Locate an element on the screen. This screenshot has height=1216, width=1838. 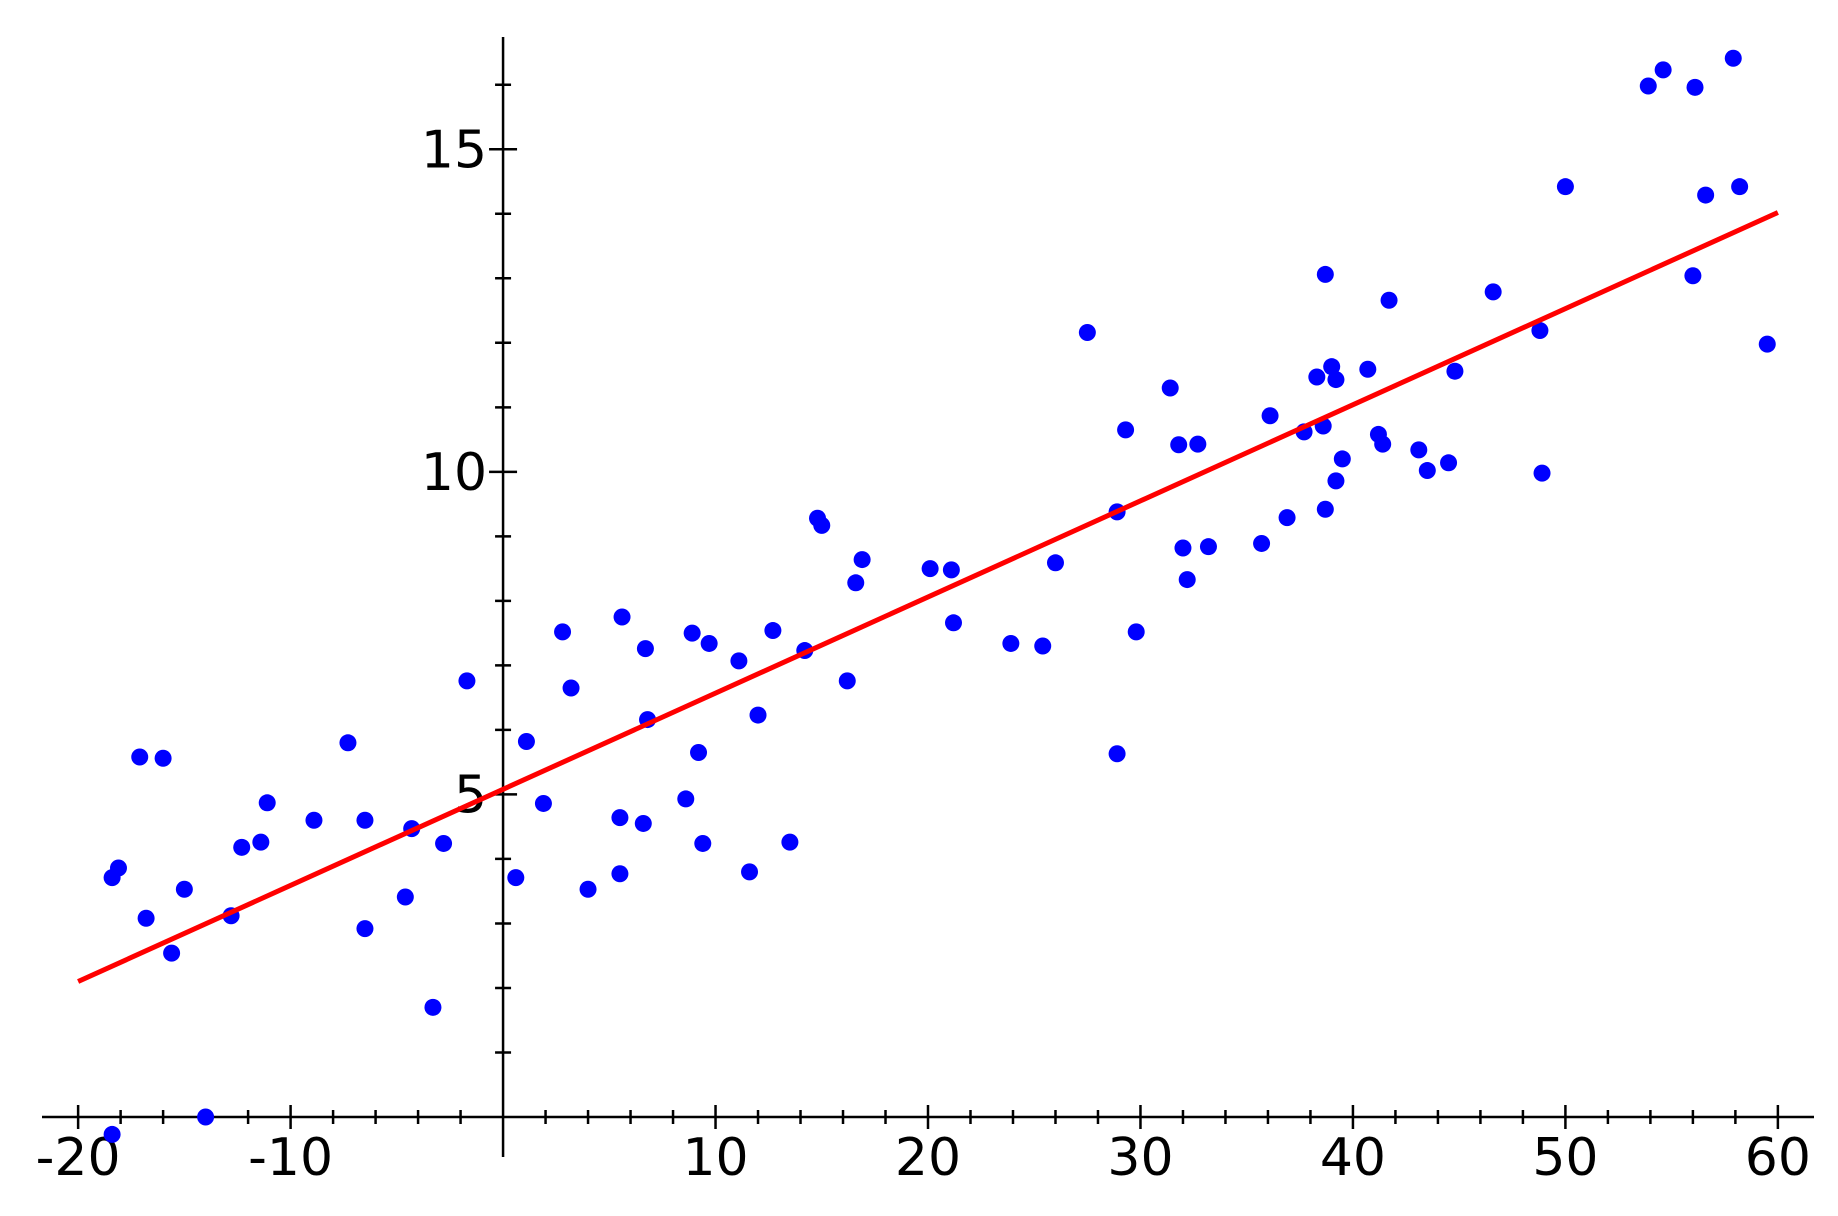
x-tick-label: 20 is located at coordinates (928, 1158).